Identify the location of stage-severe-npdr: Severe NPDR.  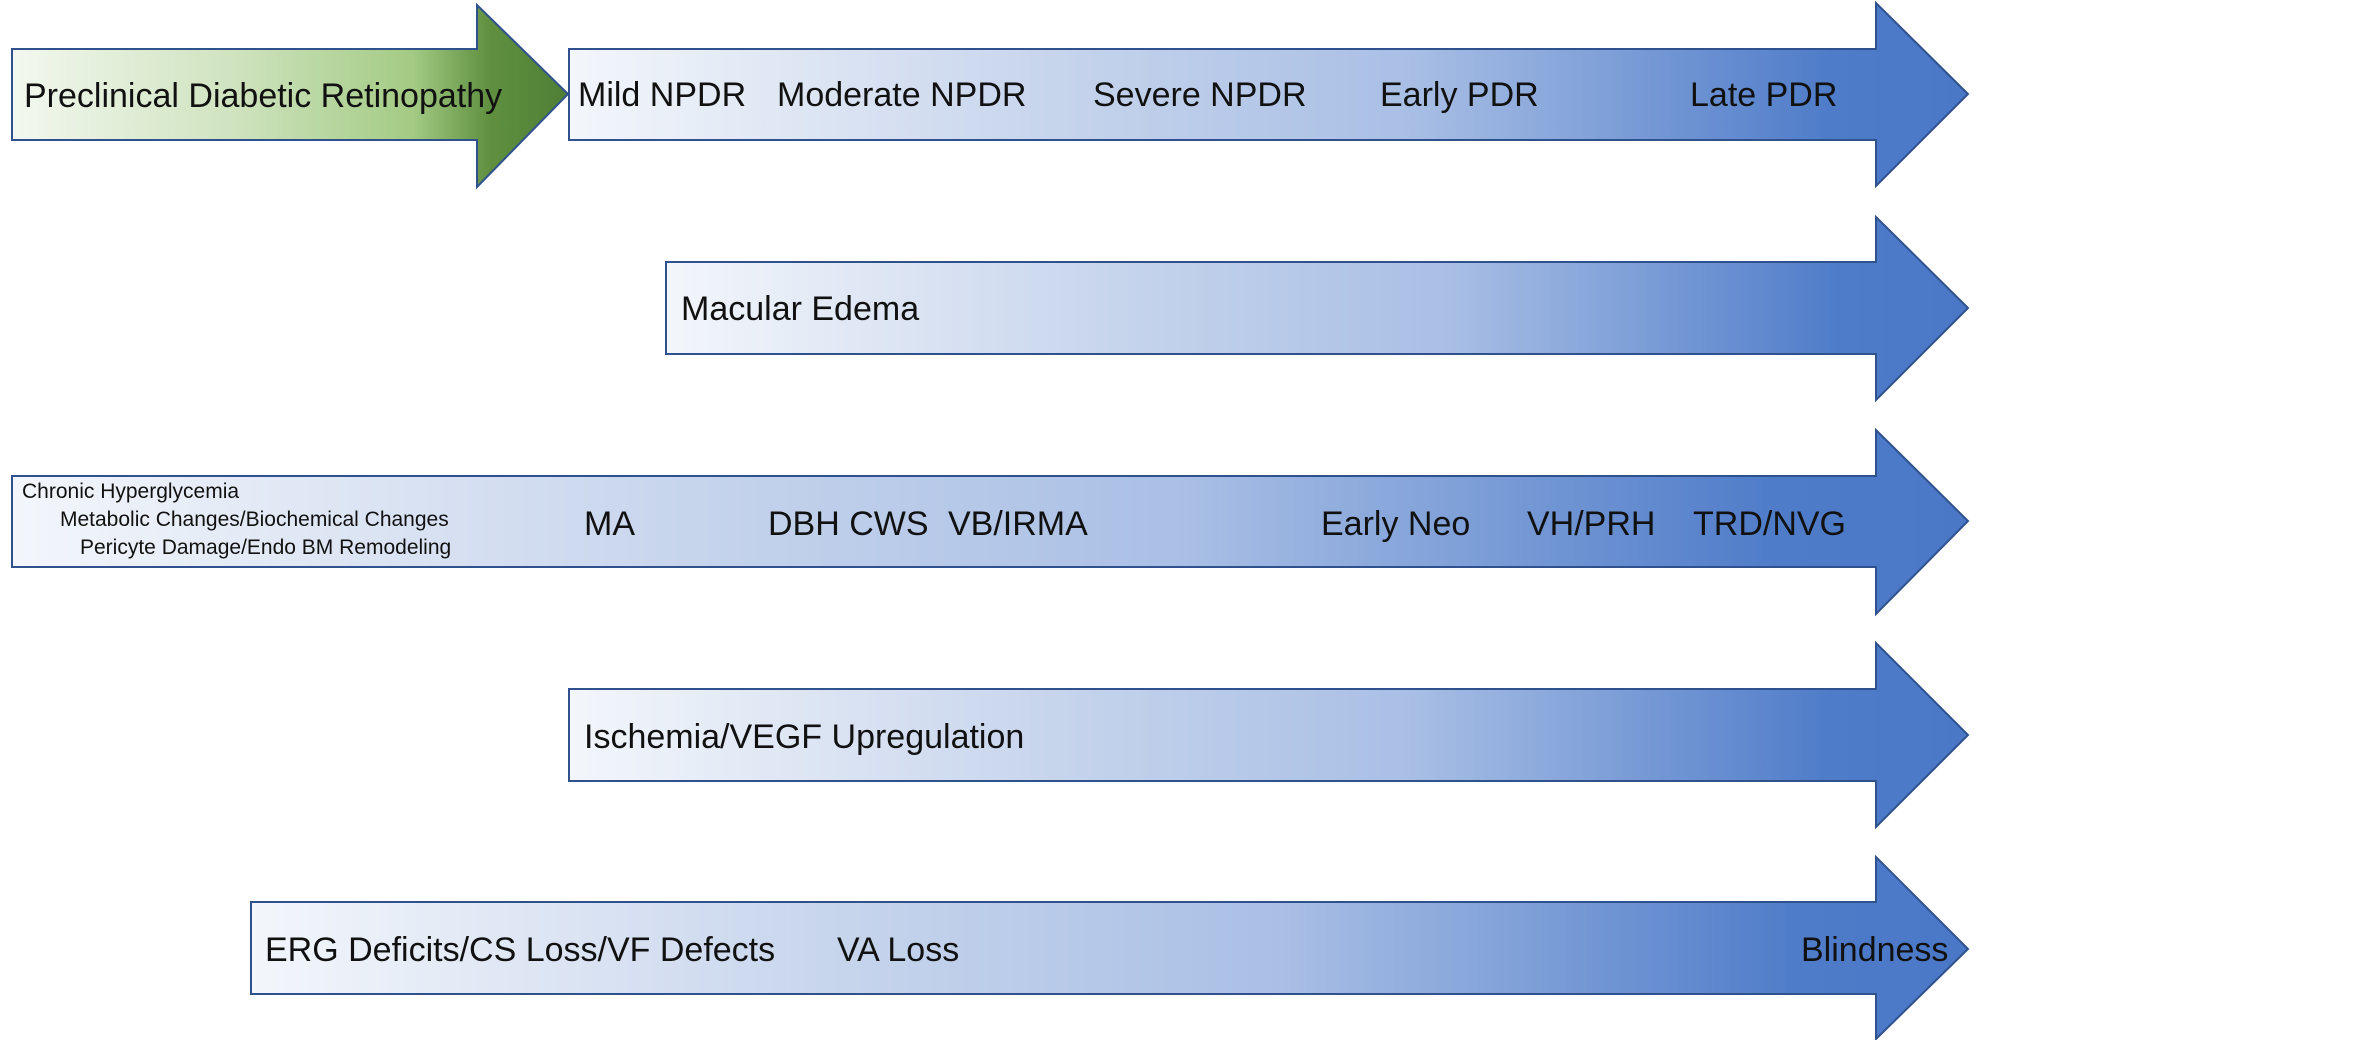
(1200, 95).